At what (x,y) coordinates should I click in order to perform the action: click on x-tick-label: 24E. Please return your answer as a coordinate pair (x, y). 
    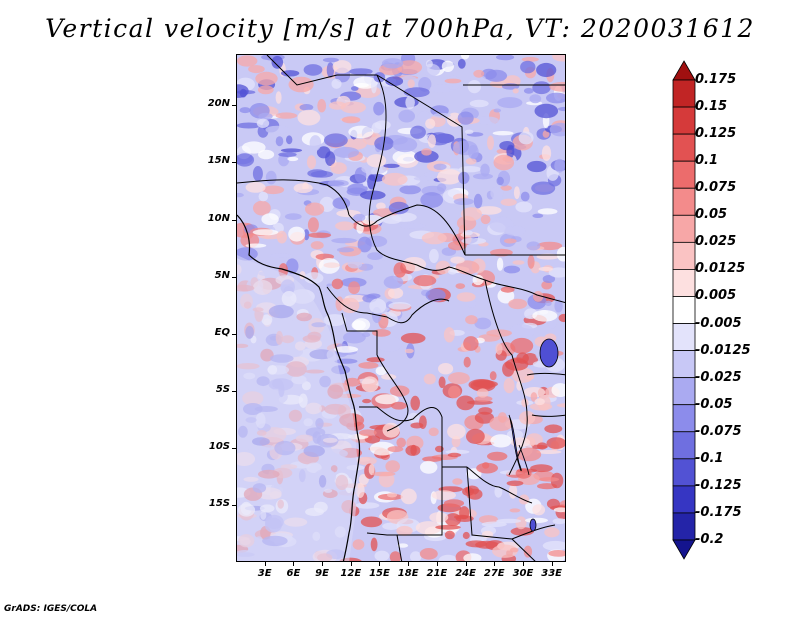
    Looking at the image, I should click on (465, 573).